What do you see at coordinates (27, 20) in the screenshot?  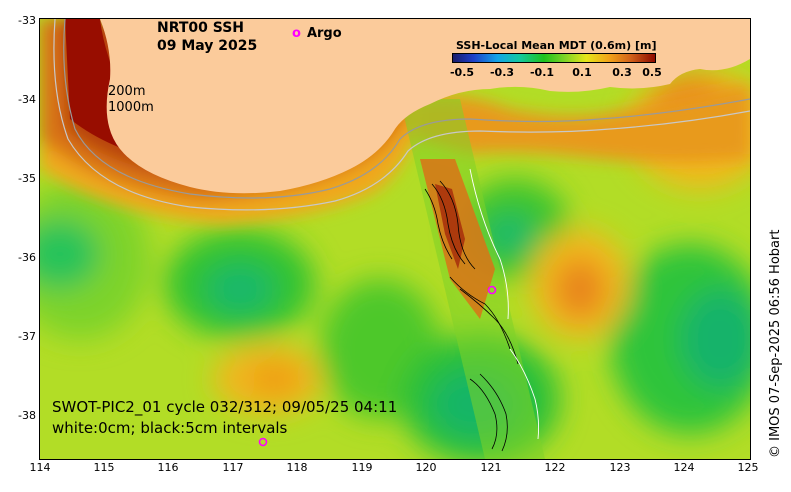 I see `lat-tick-label: -33` at bounding box center [27, 20].